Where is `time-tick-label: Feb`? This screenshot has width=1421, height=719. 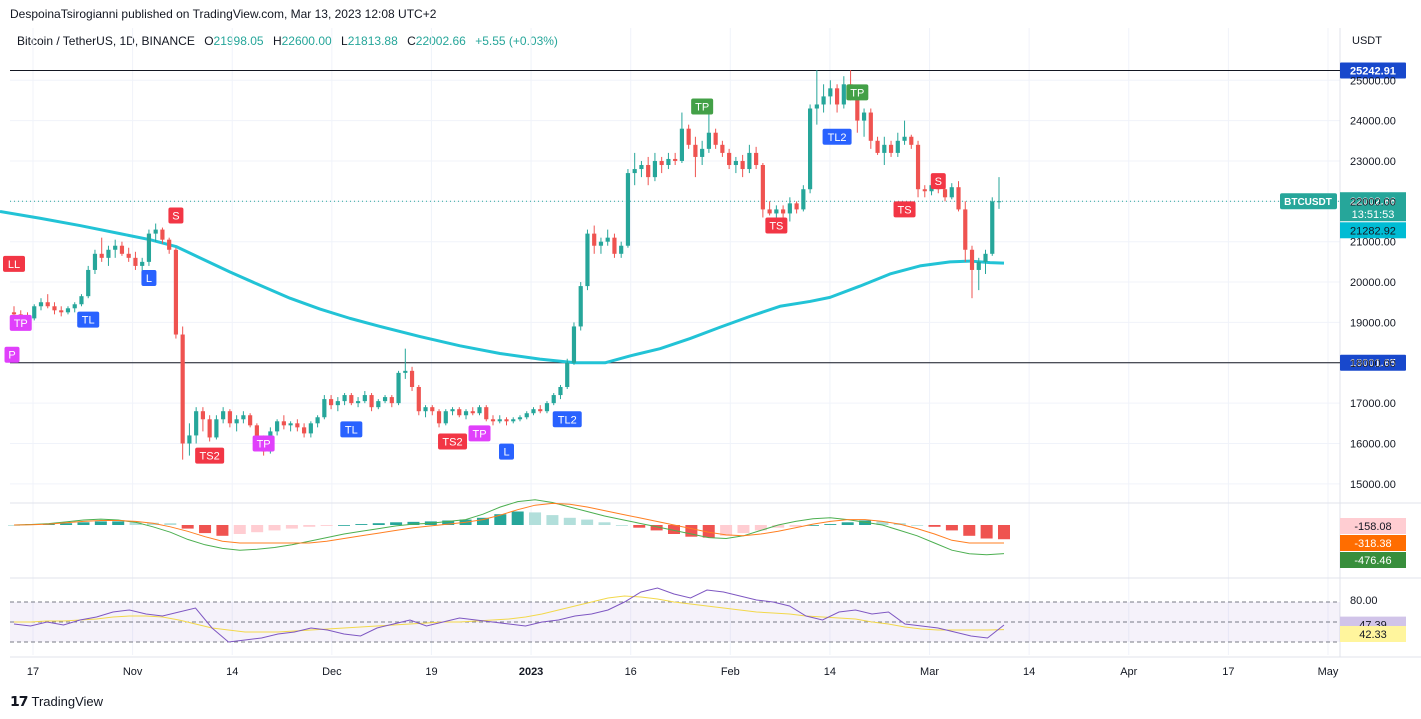
time-tick-label: Feb is located at coordinates (730, 672).